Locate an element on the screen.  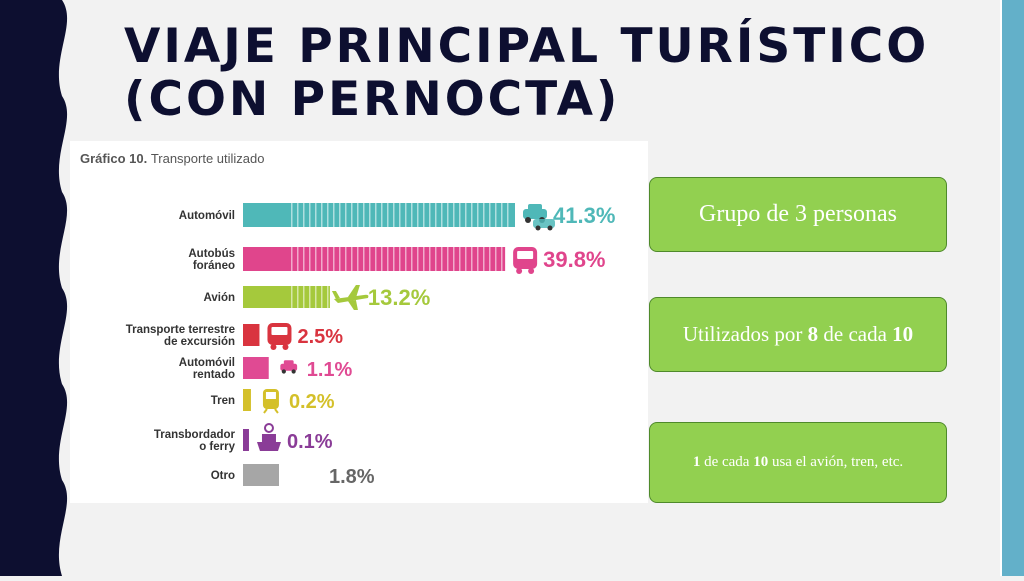
category-label: Tren is located at coordinates (223, 401).